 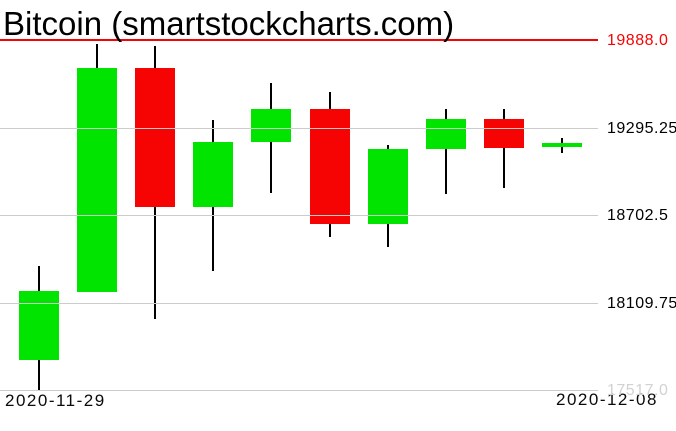 I want to click on y-axis-price-label: 18109.75, so click(x=641, y=303).